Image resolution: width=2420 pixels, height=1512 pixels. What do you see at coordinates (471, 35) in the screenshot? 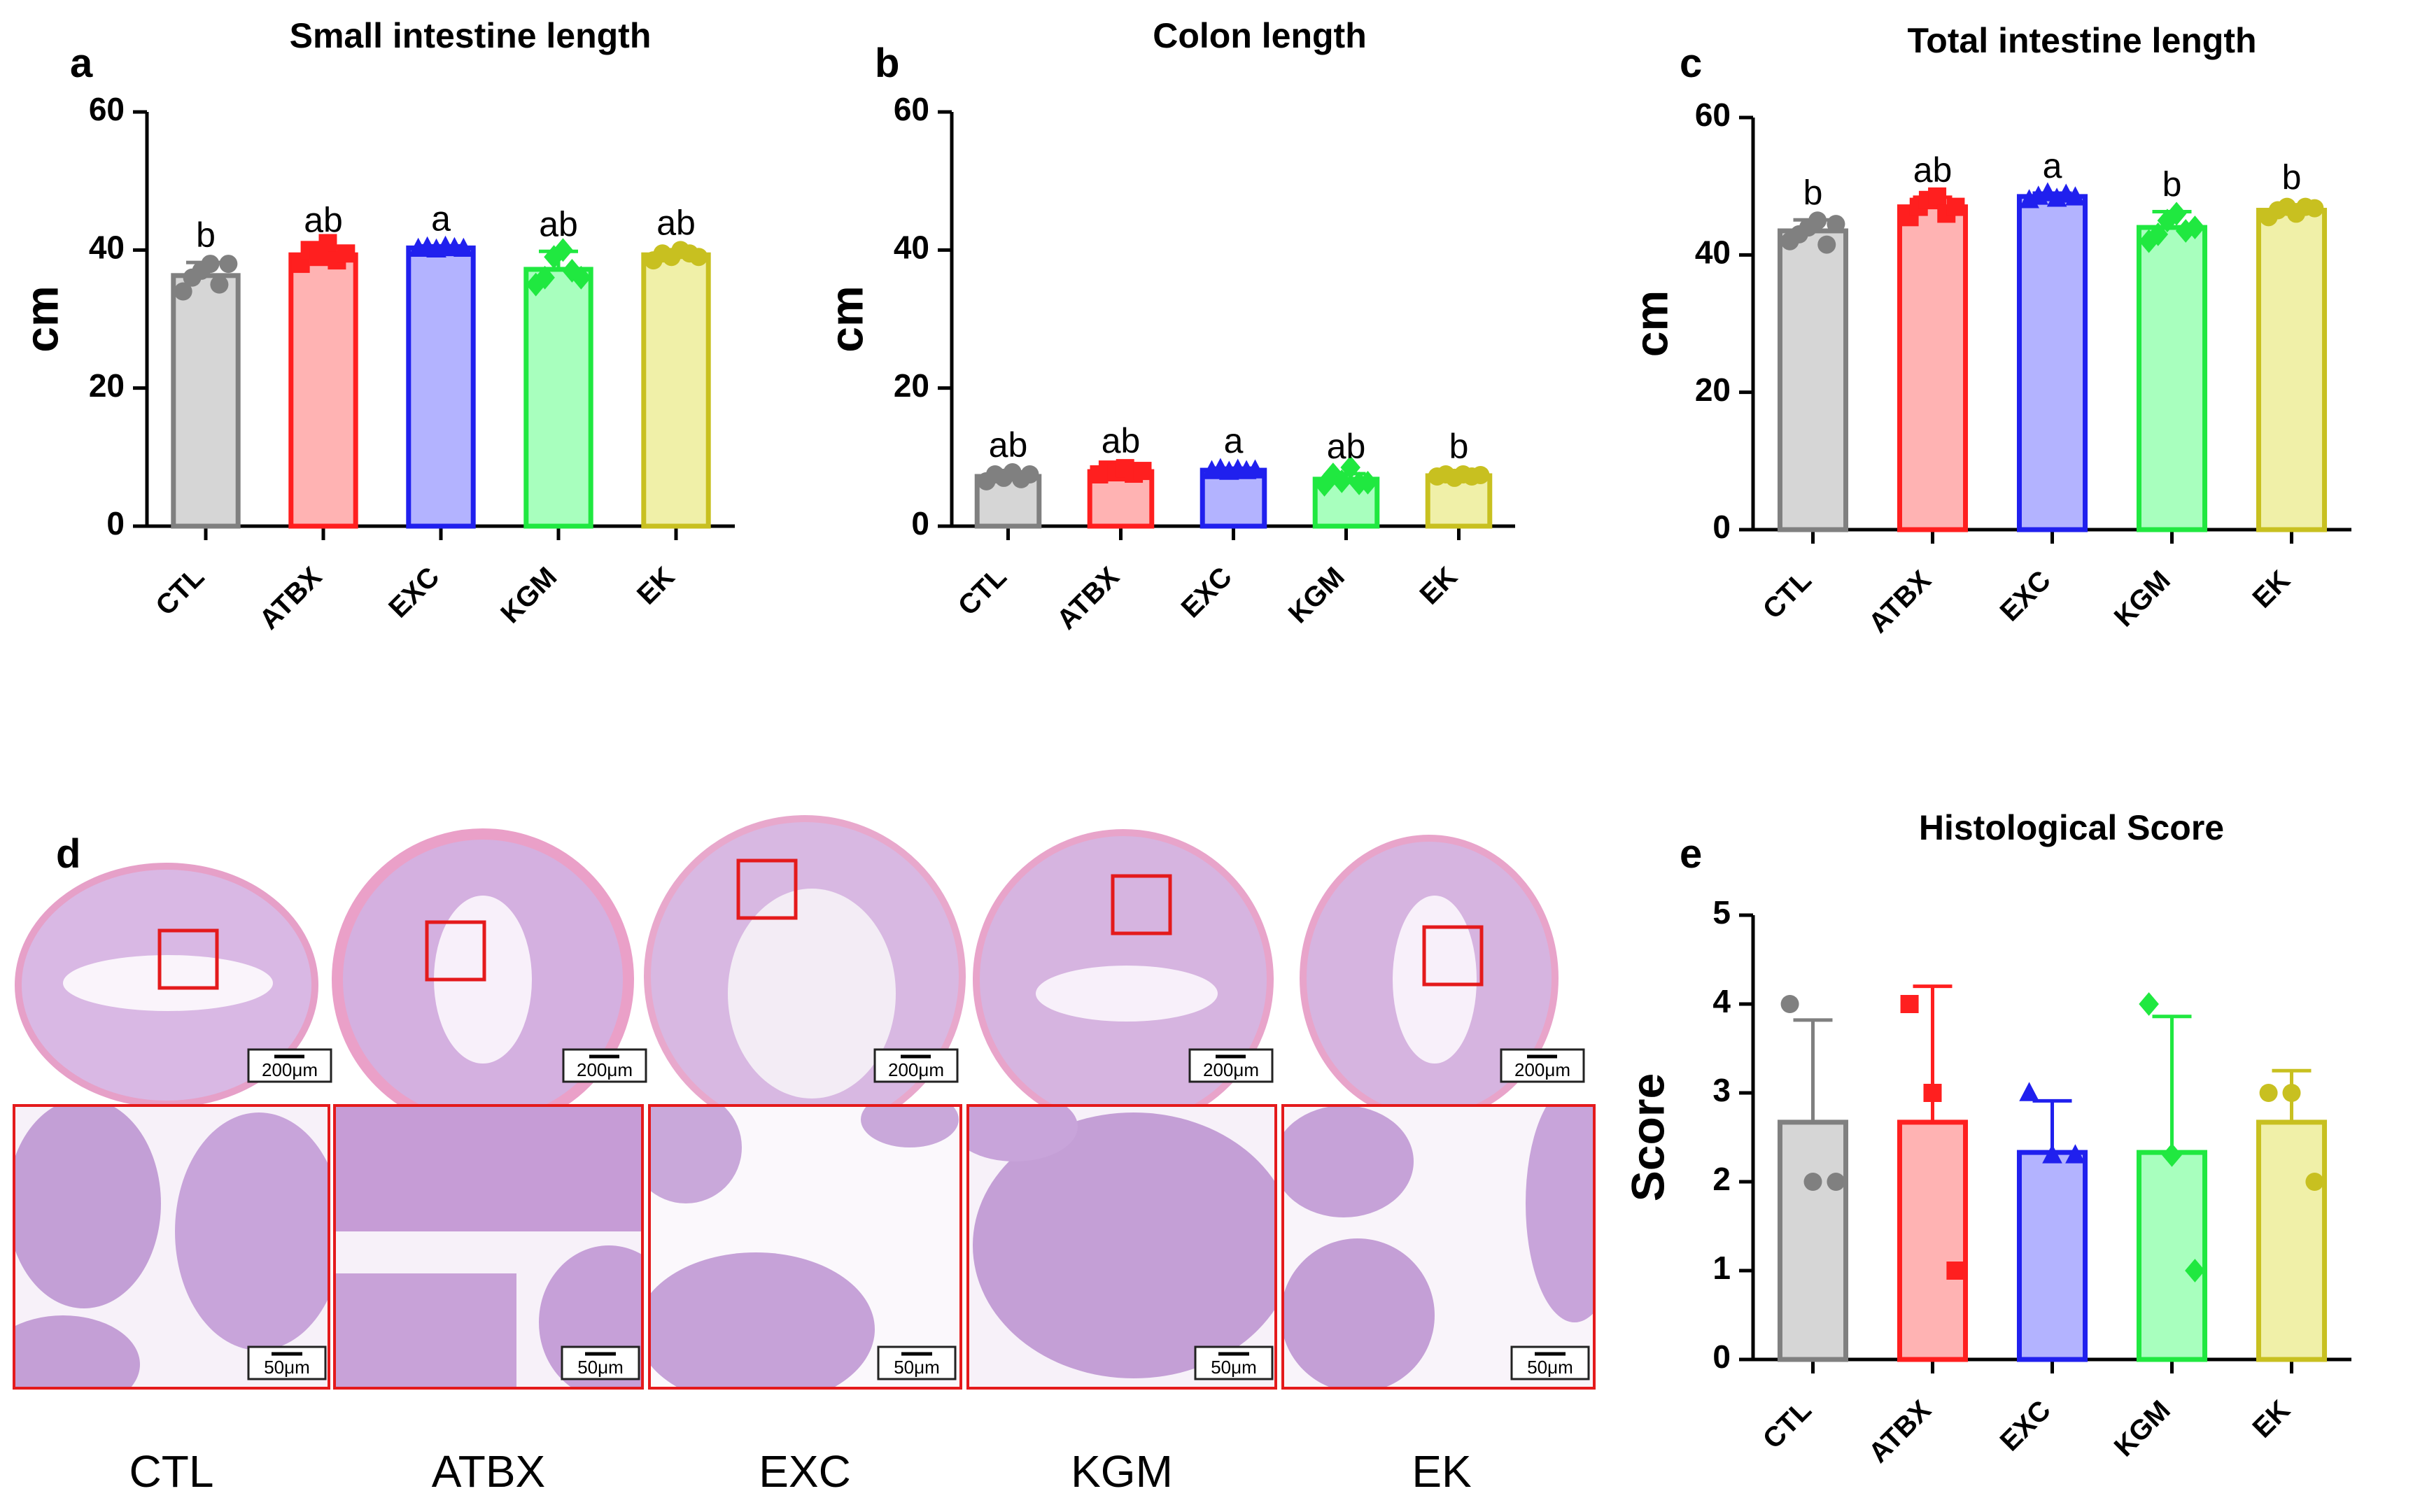
I see `chart-title: Small intestine length` at bounding box center [471, 35].